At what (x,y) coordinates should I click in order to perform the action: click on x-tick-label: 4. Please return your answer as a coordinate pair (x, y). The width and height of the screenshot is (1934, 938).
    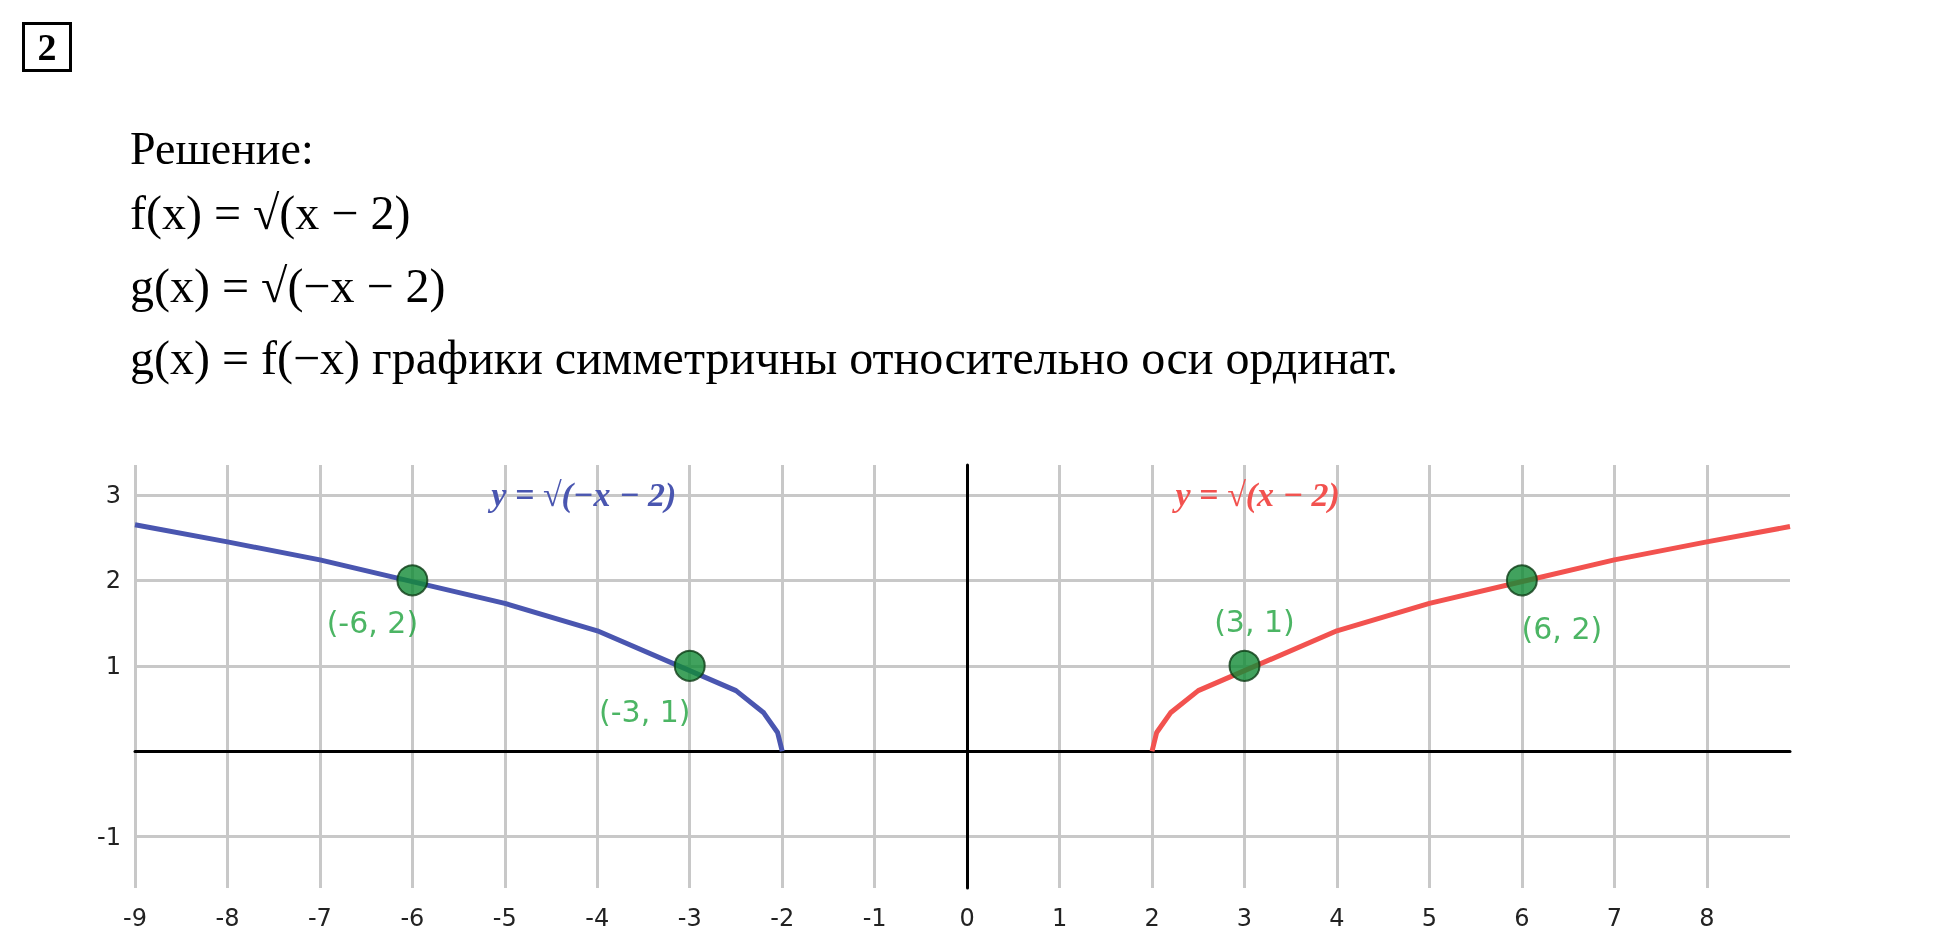
    Looking at the image, I should click on (1337, 918).